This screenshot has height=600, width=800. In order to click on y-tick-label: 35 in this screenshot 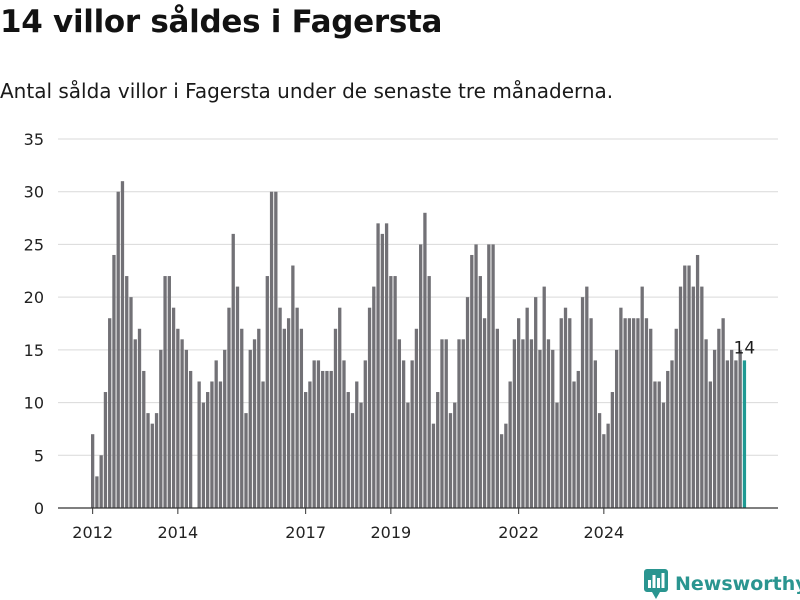, I will do `click(34, 139)`.